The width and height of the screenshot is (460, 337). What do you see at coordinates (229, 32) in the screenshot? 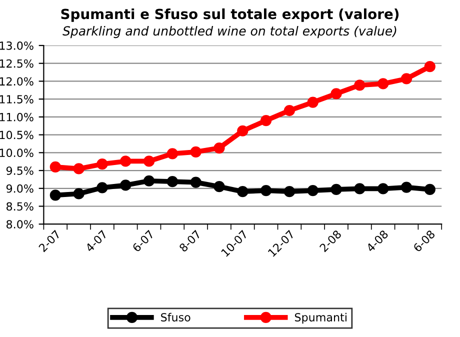
I see `chart-subtitle: Sparkling and unbottled wine on total exports (value)` at bounding box center [229, 32].